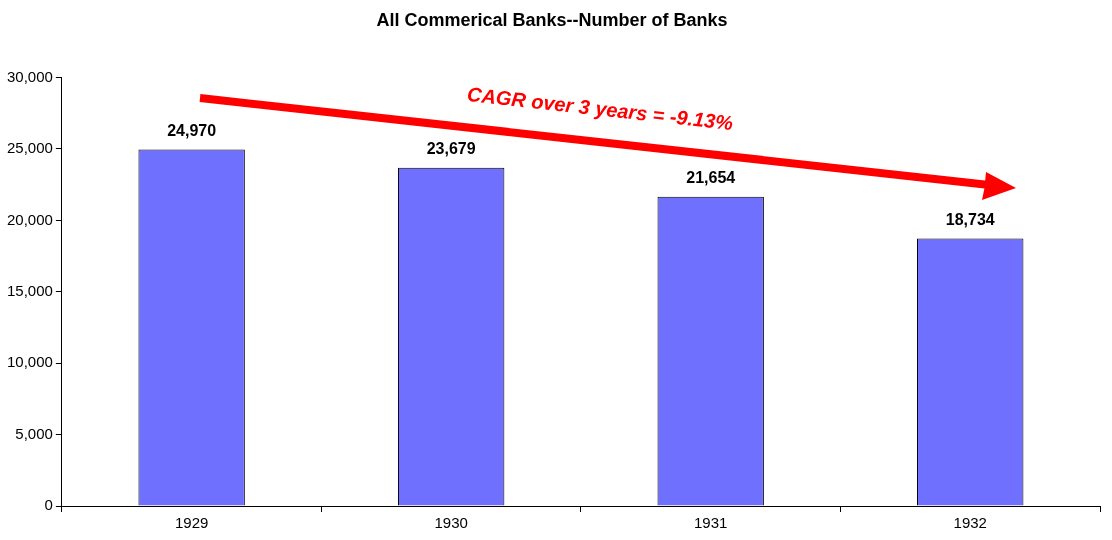 The width and height of the screenshot is (1112, 540). I want to click on data-label: 21,654, so click(711, 178).